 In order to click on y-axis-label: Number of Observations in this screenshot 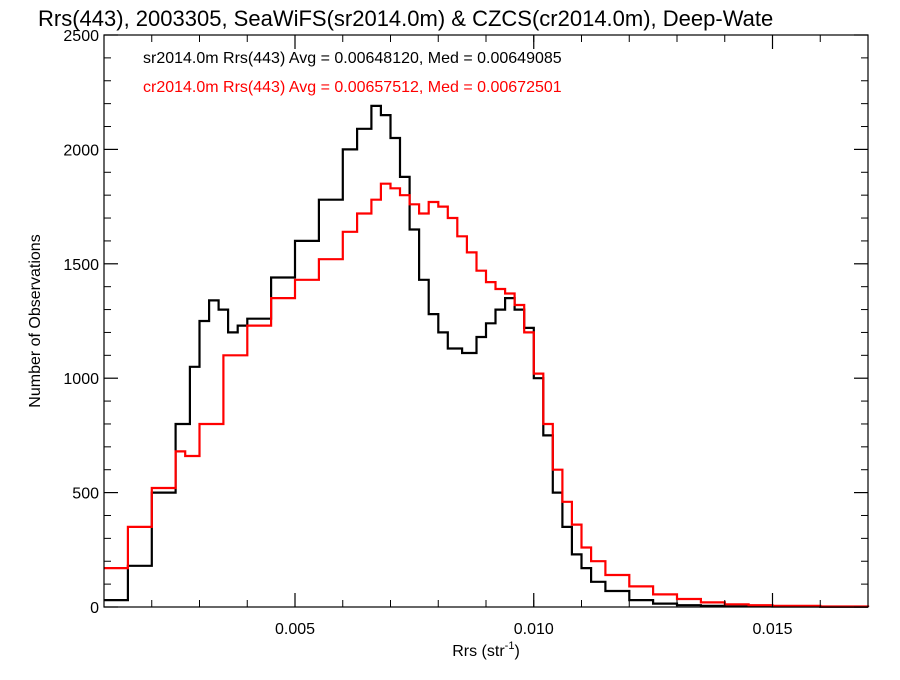, I will do `click(35, 320)`.